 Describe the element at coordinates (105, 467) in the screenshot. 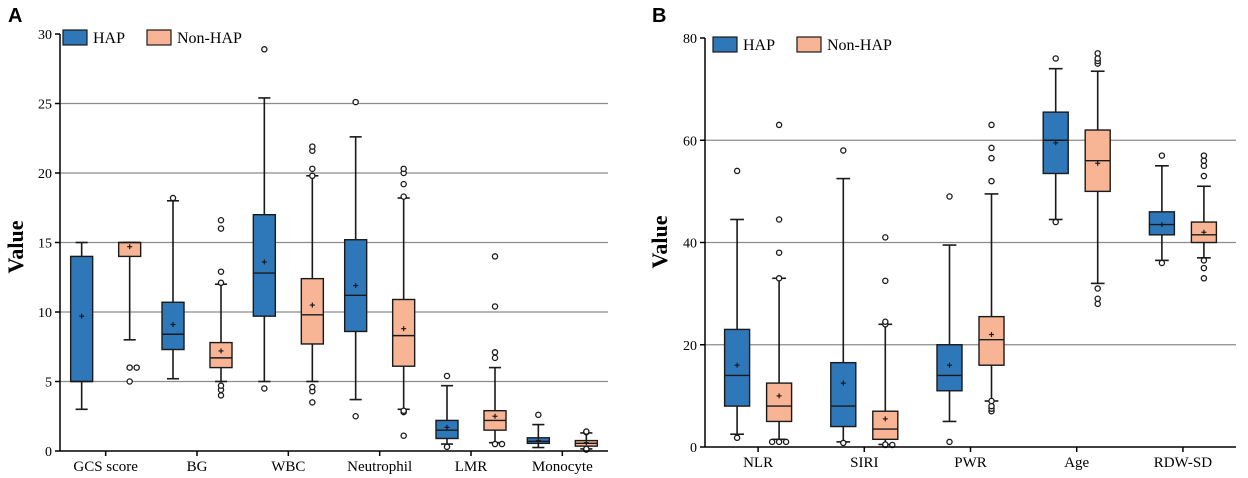

I see `x-tick-label: GCS score` at that location.